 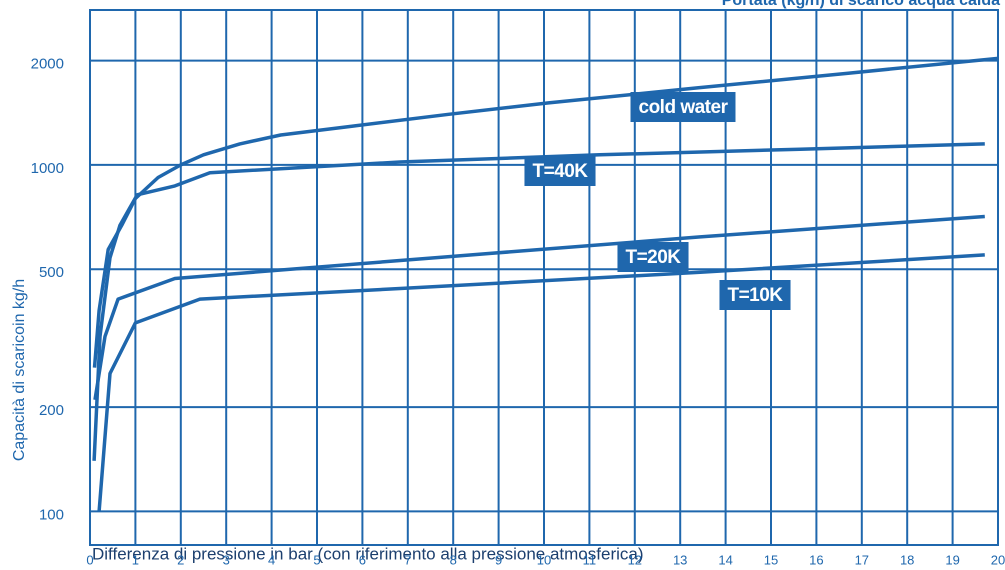 I want to click on series-label: T=20K, so click(x=653, y=257).